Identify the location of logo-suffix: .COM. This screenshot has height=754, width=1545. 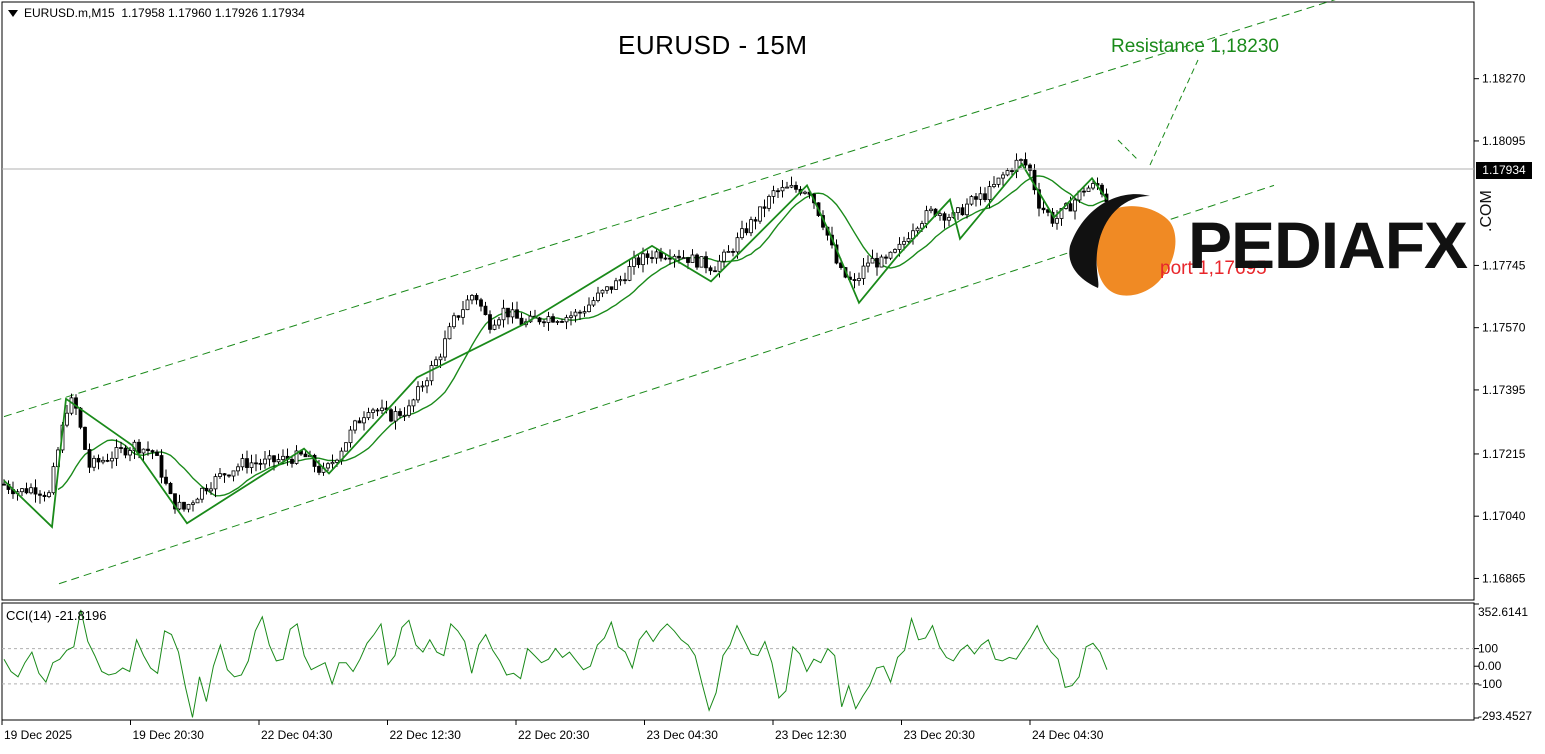
(1486, 211).